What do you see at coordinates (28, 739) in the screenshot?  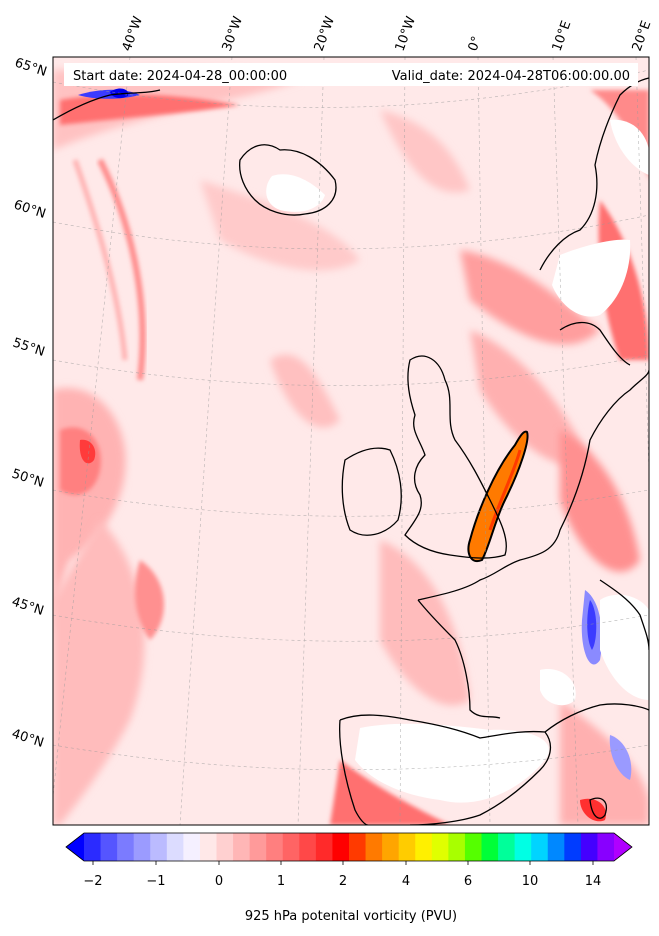 I see `lat-label: 40°N` at bounding box center [28, 739].